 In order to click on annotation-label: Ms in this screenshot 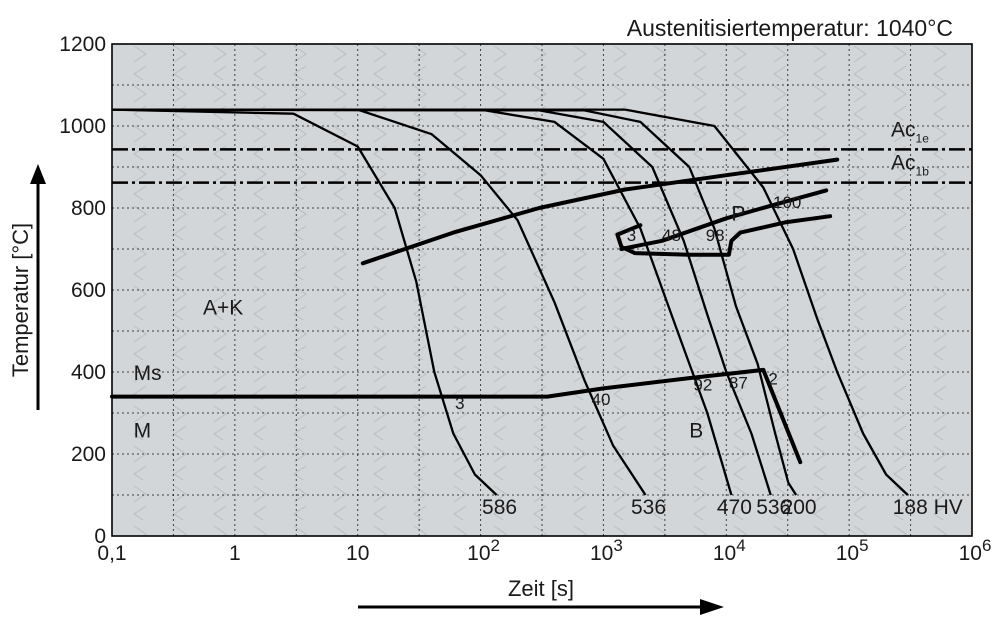, I will do `click(148, 373)`.